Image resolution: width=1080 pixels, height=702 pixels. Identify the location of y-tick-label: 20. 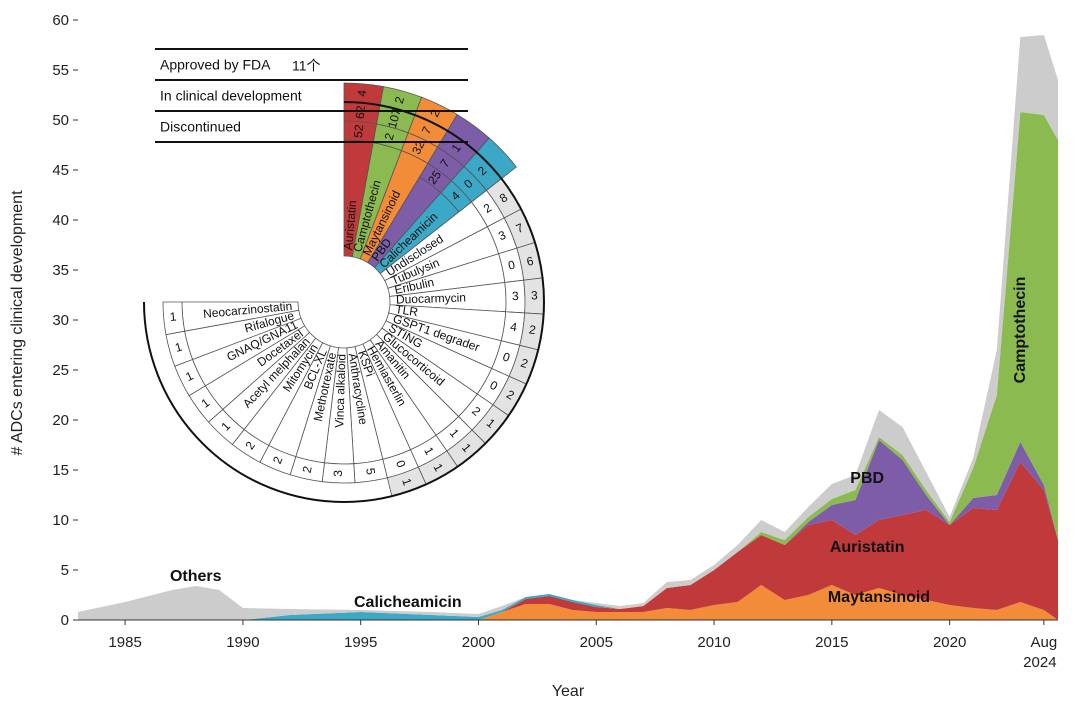
(60, 420).